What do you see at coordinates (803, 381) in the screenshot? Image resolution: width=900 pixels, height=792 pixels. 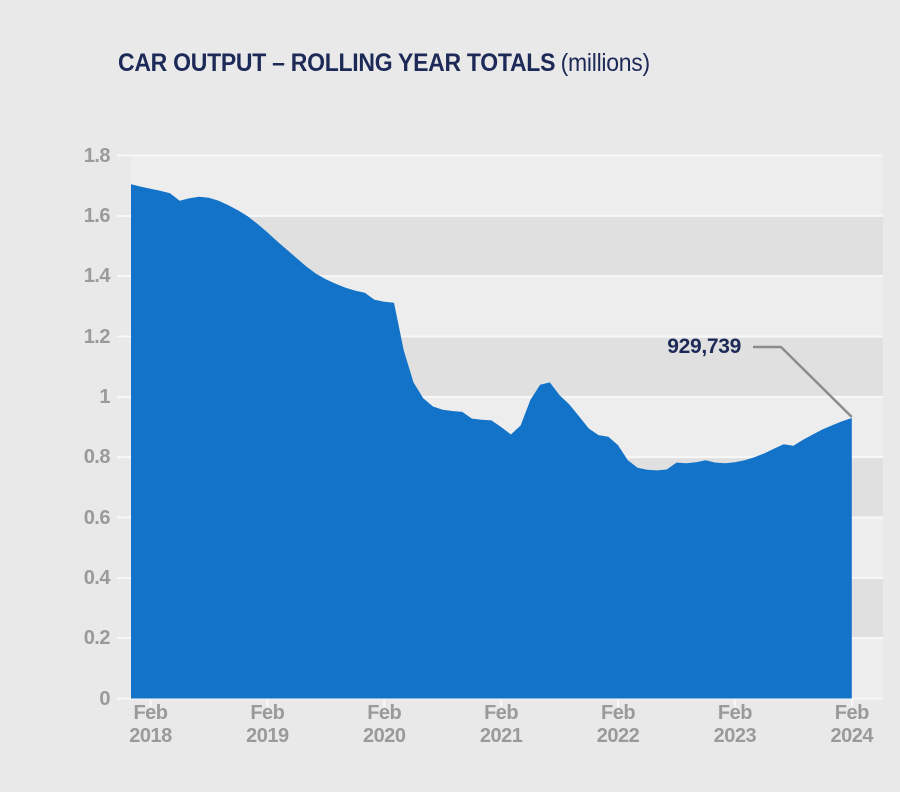 I see `annotation-leader-line` at bounding box center [803, 381].